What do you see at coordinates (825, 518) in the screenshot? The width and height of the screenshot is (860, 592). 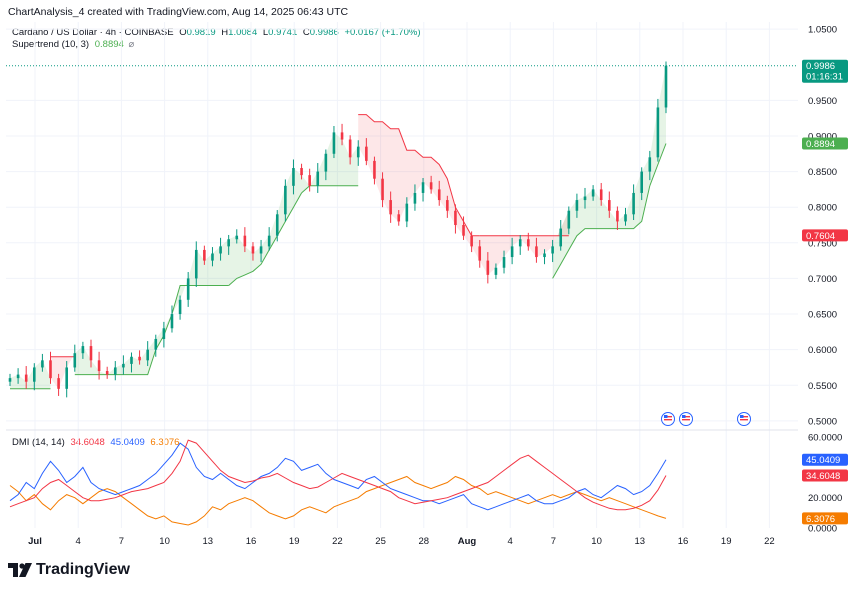 I see `minus-di-label-bg` at bounding box center [825, 518].